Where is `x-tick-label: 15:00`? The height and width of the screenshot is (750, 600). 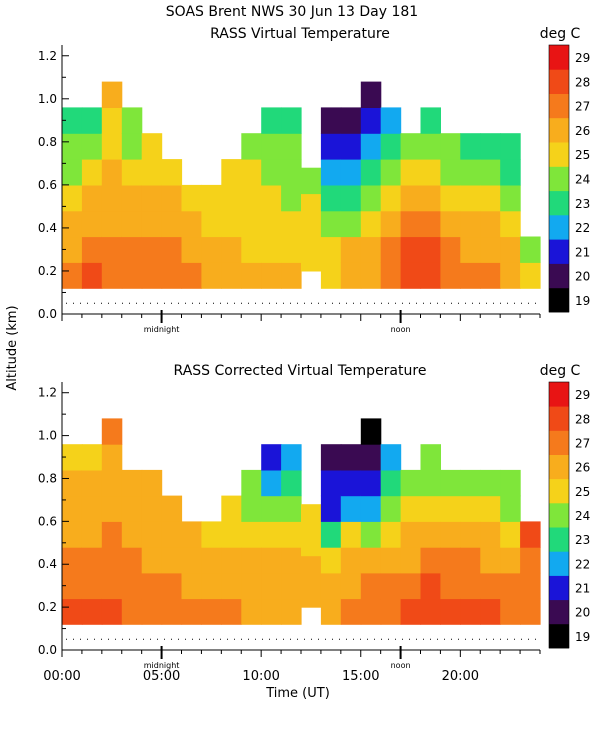 x-tick-label: 15:00 is located at coordinates (360, 676).